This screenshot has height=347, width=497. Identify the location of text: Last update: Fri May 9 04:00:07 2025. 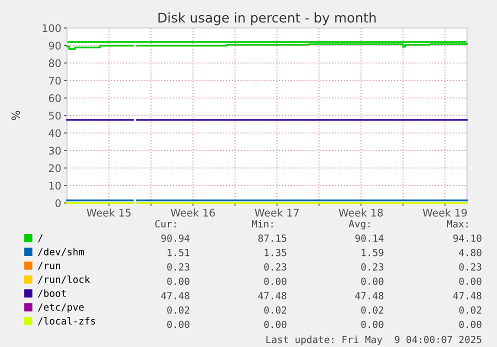
(374, 341).